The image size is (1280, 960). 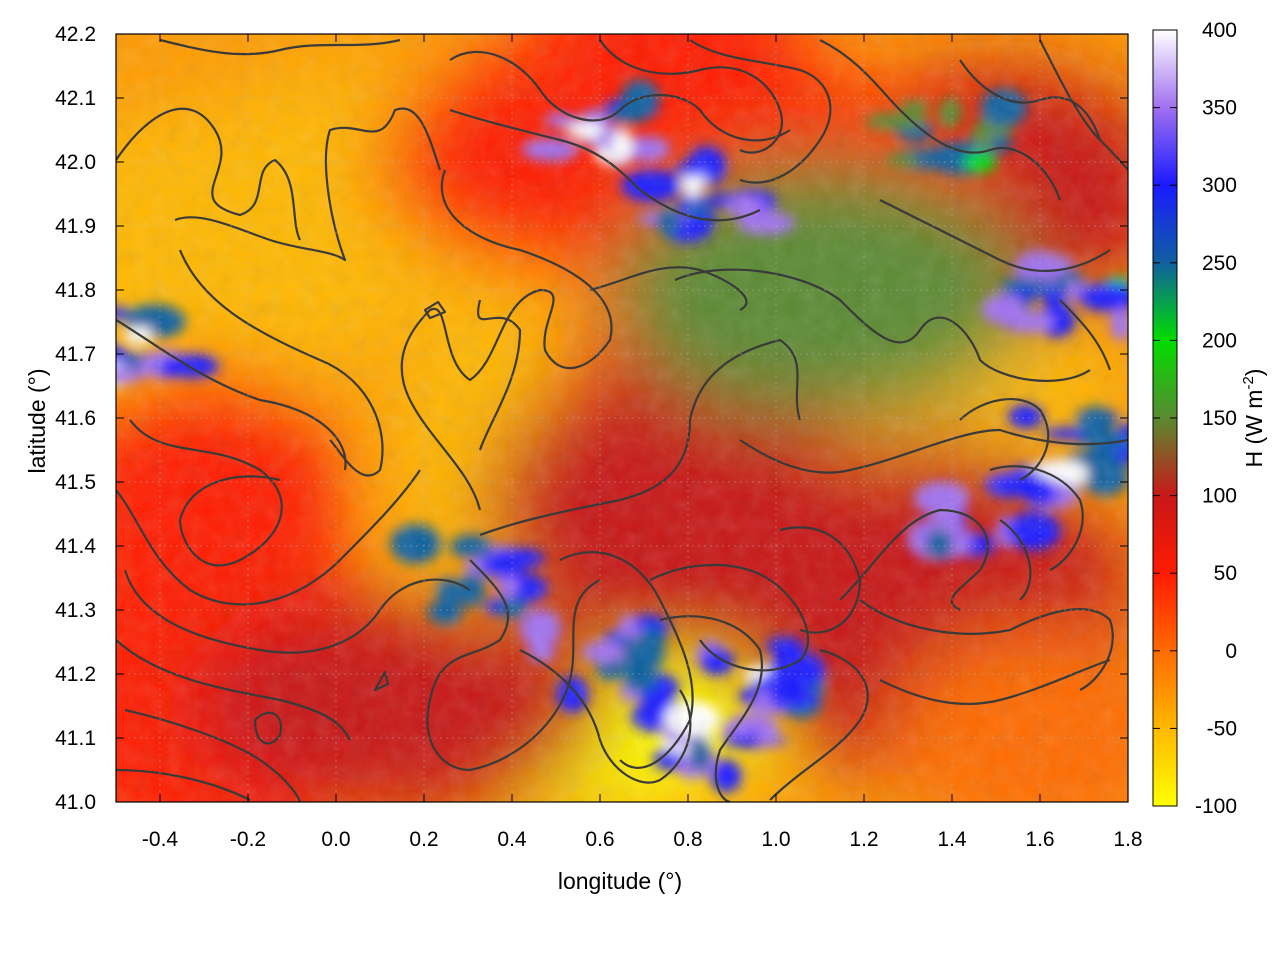 What do you see at coordinates (75, 674) in the screenshot?
I see `y-tick-label: 41.2` at bounding box center [75, 674].